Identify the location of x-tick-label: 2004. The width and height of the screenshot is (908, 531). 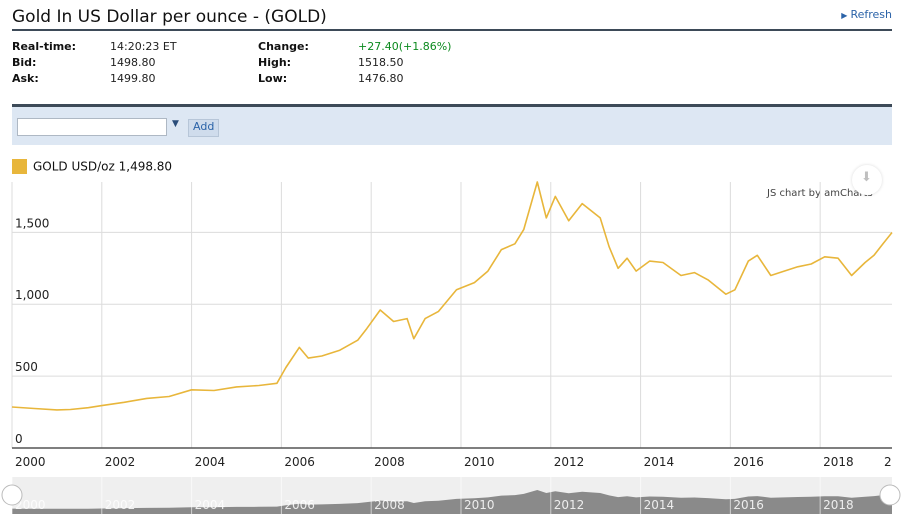
(210, 462).